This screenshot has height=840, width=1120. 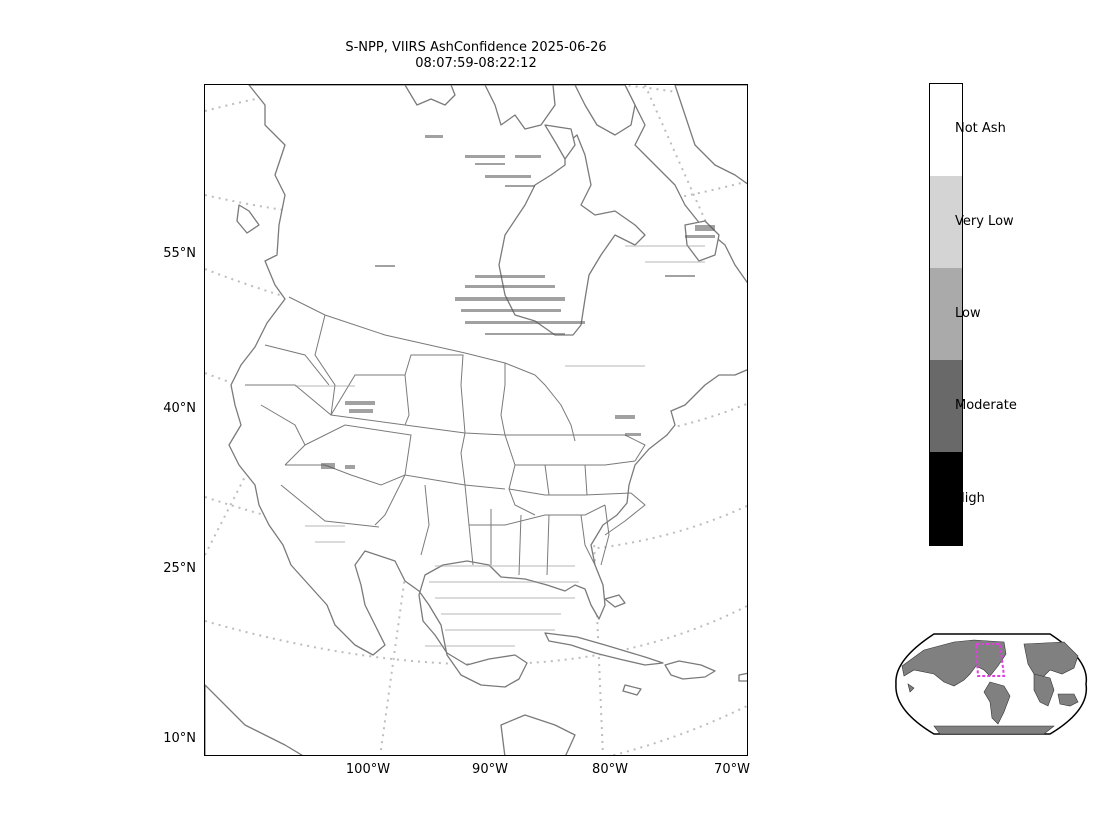 What do you see at coordinates (610, 769) in the screenshot?
I see `lon-label-80w: 80°W` at bounding box center [610, 769].